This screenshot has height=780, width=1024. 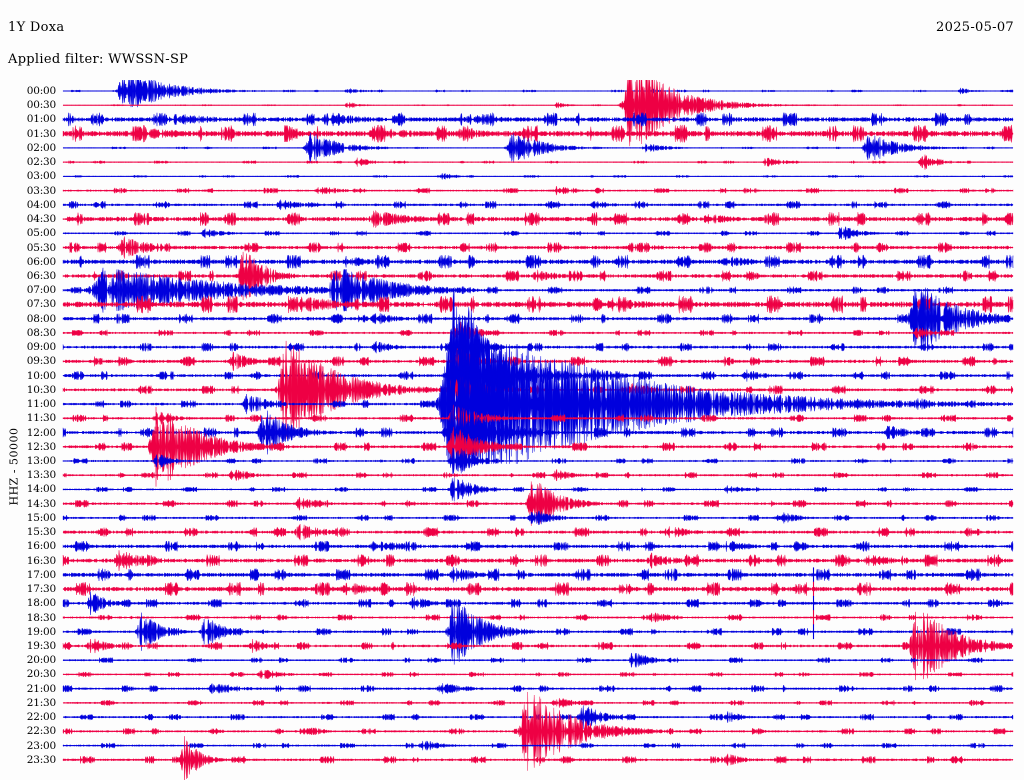 What do you see at coordinates (41, 361) in the screenshot?
I see `time-label: 09:30` at bounding box center [41, 361].